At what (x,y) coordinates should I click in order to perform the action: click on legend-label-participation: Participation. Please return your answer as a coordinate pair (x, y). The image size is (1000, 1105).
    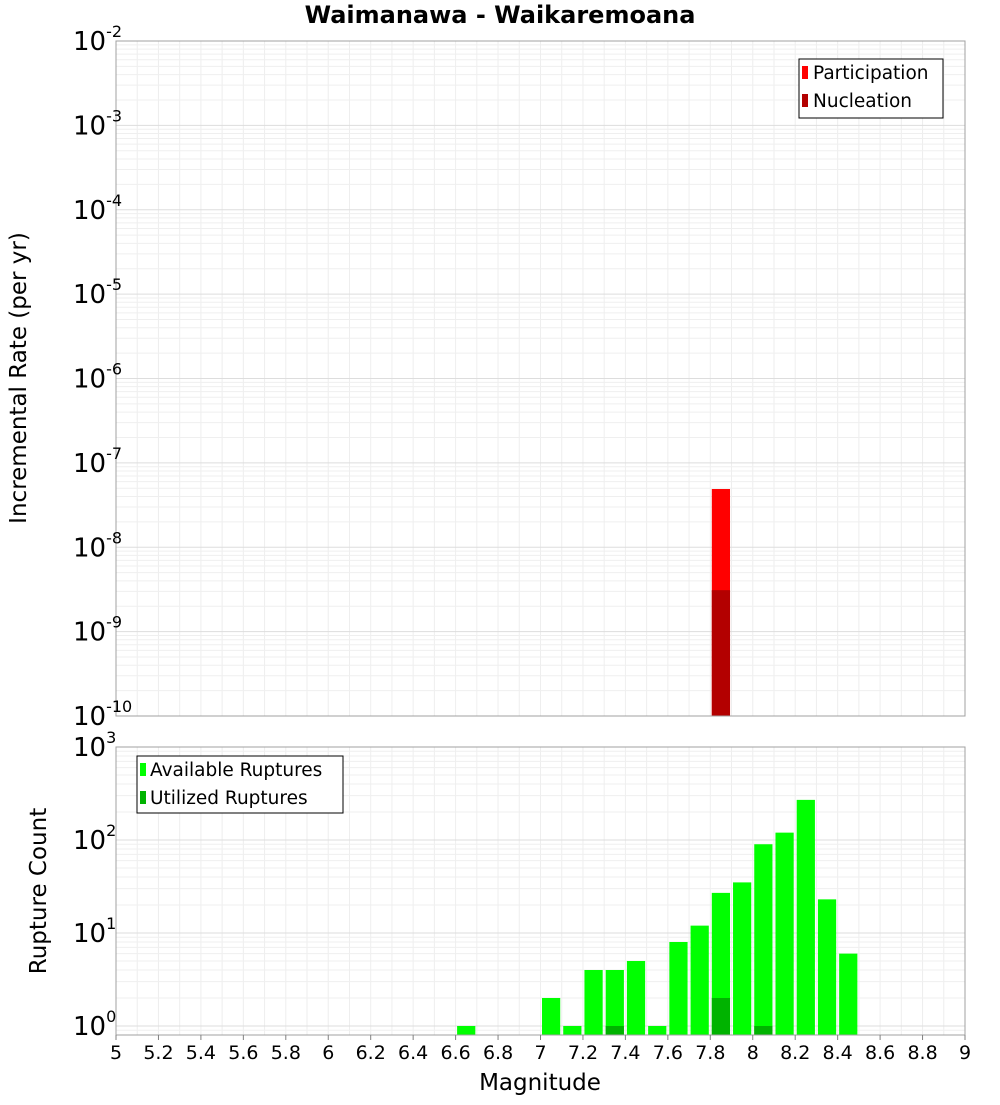
    Looking at the image, I should click on (871, 73).